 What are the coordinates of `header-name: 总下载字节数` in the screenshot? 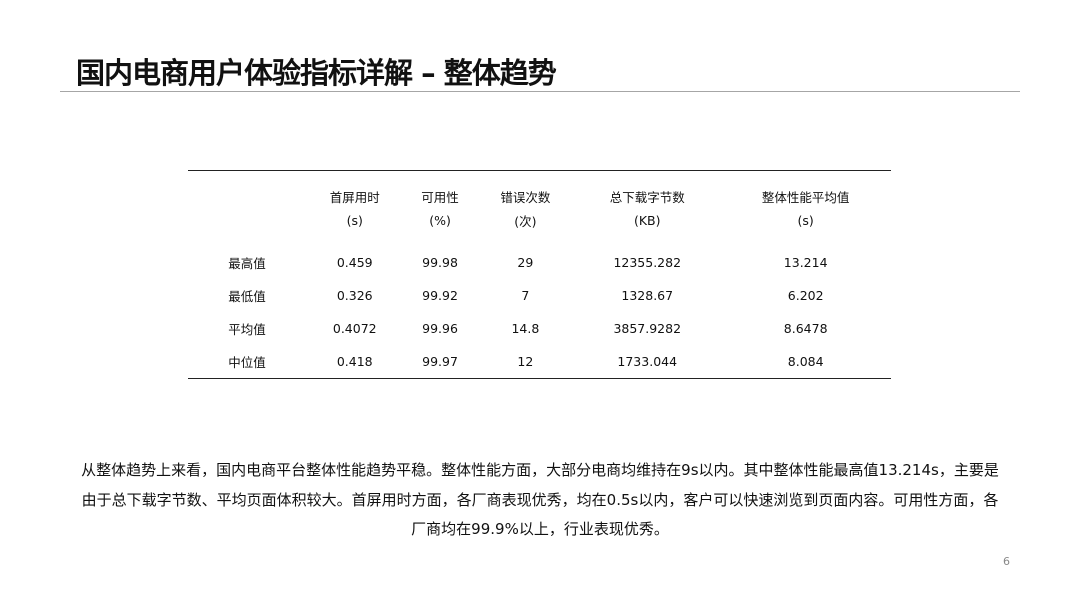 It's located at (647, 197).